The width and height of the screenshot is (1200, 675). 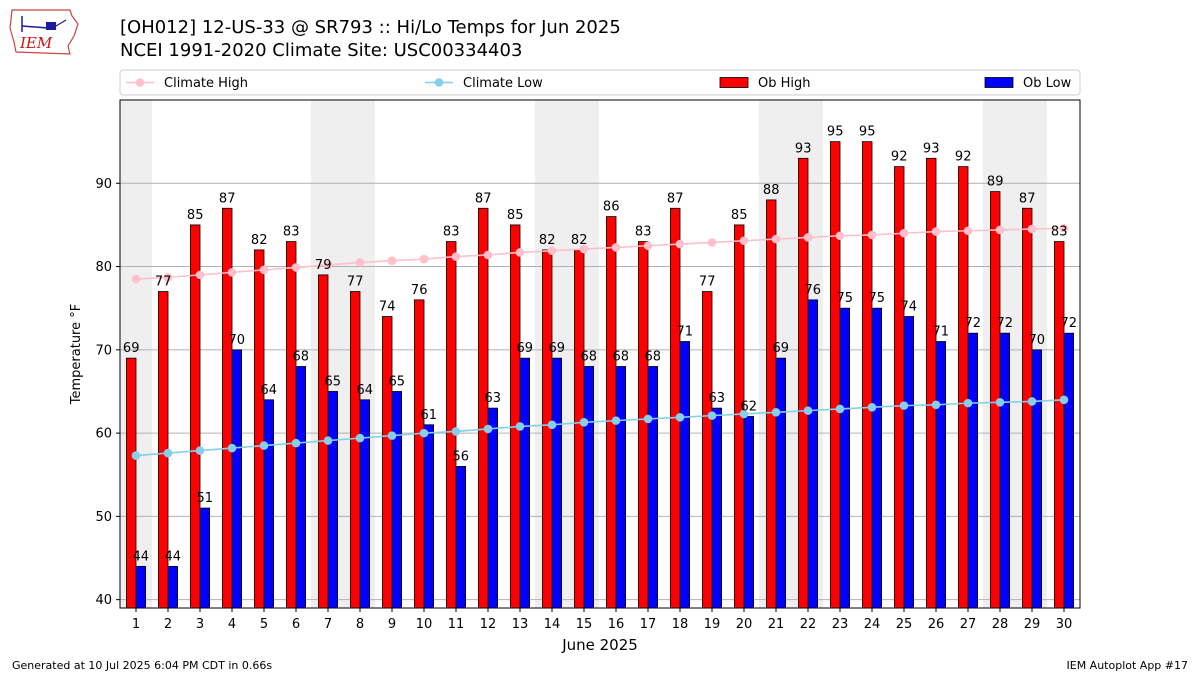 What do you see at coordinates (439, 82) in the screenshot?
I see `legend-marker-climate-low` at bounding box center [439, 82].